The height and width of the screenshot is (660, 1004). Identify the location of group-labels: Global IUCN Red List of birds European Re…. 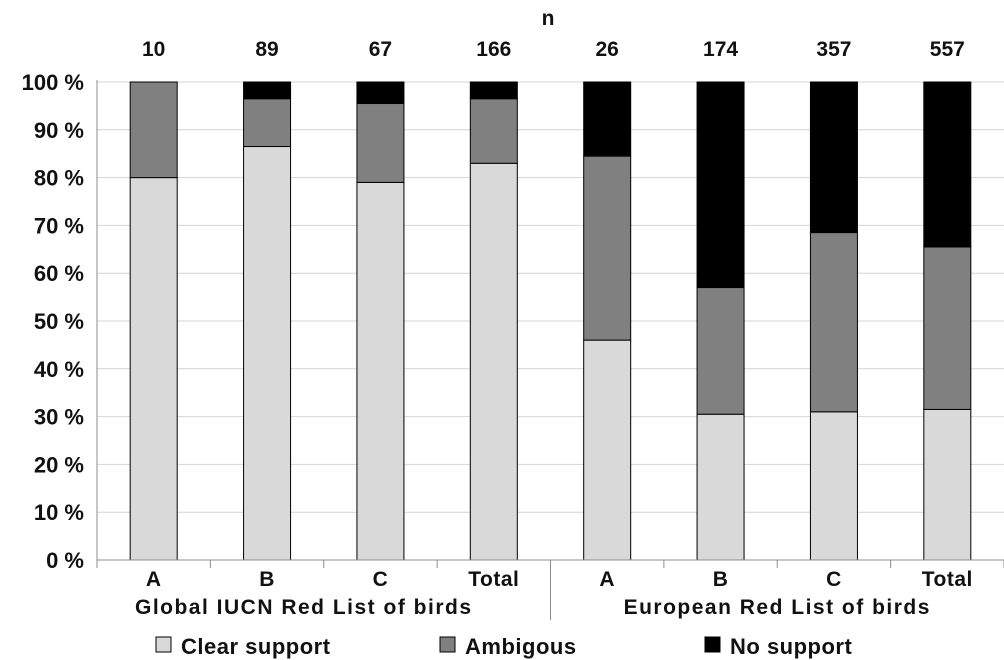
(533, 607).